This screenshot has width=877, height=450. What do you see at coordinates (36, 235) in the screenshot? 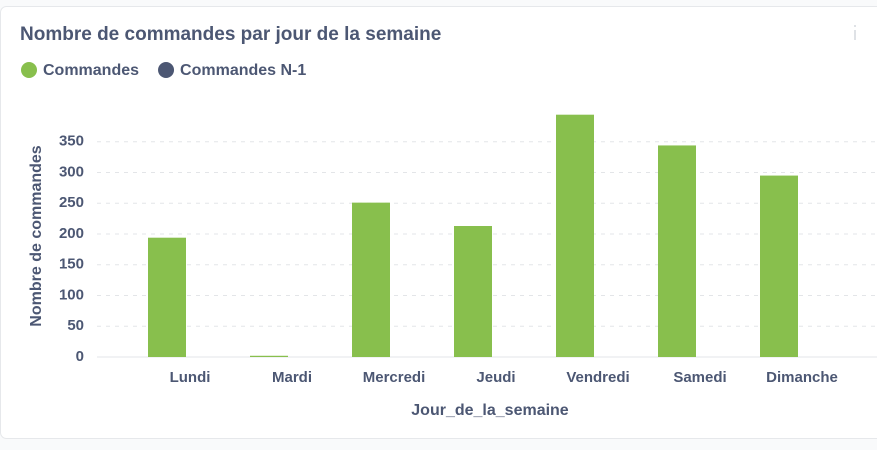
I see `y-axis-label: Nombre de commandes` at bounding box center [36, 235].